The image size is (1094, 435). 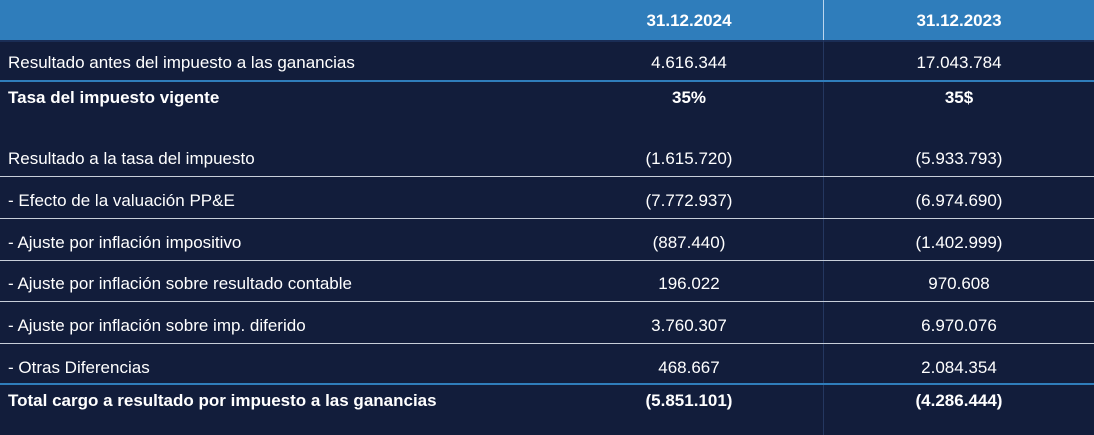 What do you see at coordinates (121, 200) in the screenshot?
I see `row-label: - Efecto de la valuación PP&E` at bounding box center [121, 200].